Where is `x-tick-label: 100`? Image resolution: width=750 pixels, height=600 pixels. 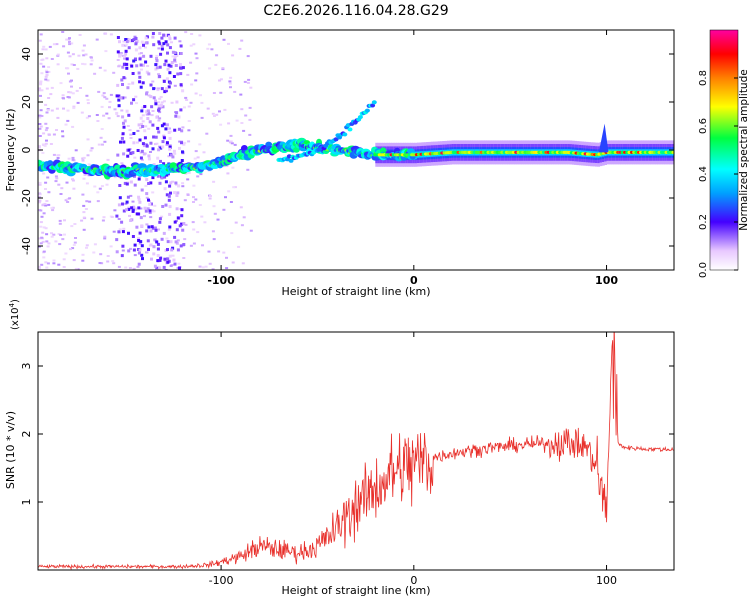 x-tick-label: 100 is located at coordinates (606, 580).